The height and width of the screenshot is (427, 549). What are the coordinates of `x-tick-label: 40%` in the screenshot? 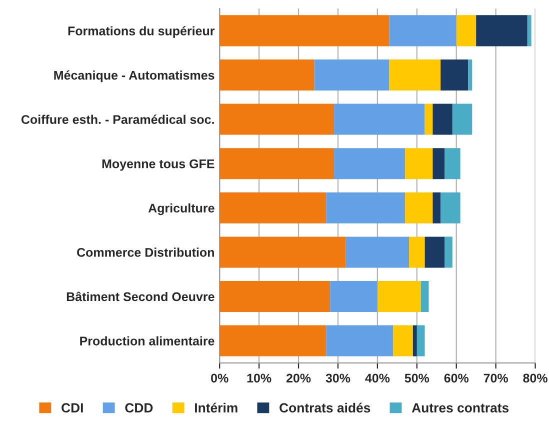 It's located at (377, 378).